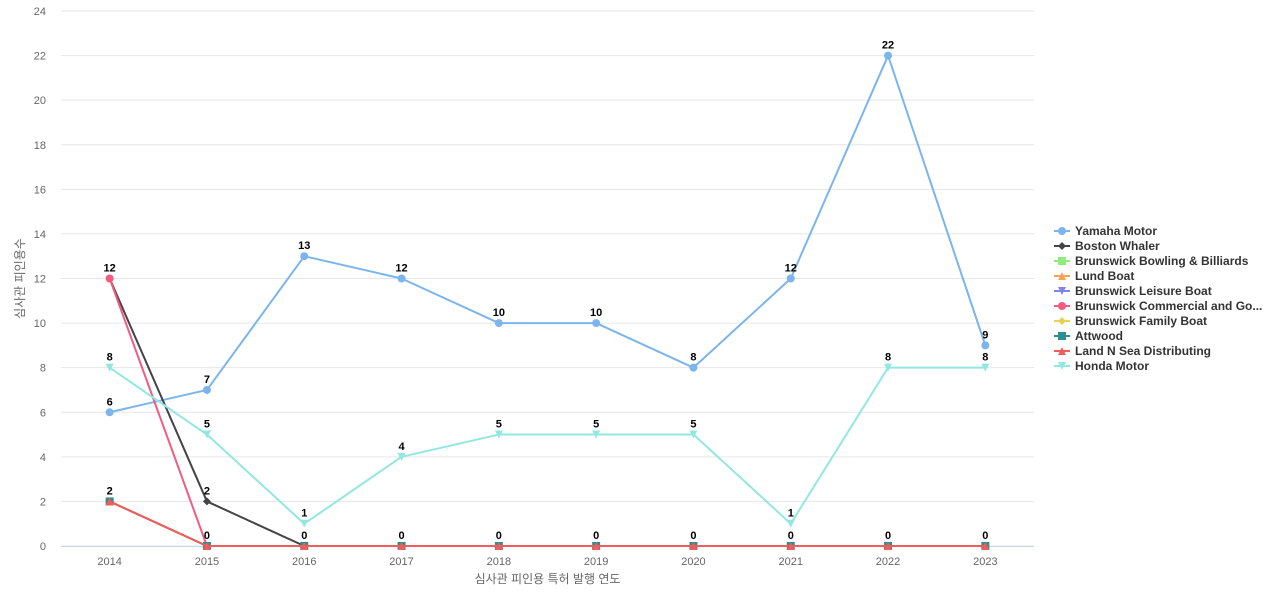 Image resolution: width=1280 pixels, height=600 pixels. I want to click on legend-item: Brunswick Bowling & Billiards, so click(1151, 261).